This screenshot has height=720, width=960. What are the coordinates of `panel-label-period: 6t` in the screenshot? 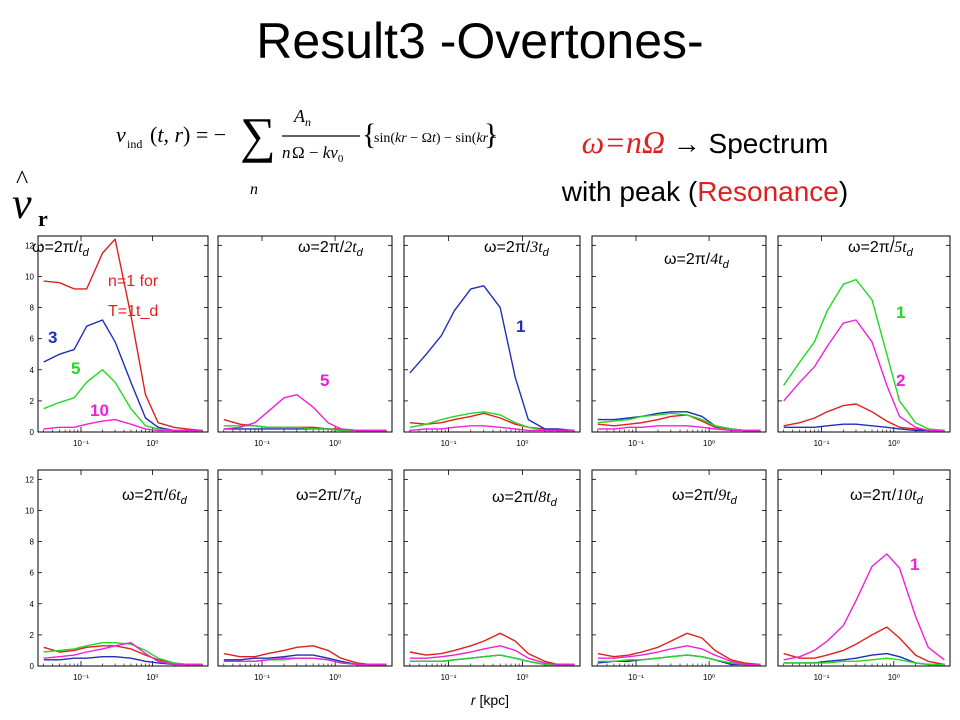 It's located at (174, 495).